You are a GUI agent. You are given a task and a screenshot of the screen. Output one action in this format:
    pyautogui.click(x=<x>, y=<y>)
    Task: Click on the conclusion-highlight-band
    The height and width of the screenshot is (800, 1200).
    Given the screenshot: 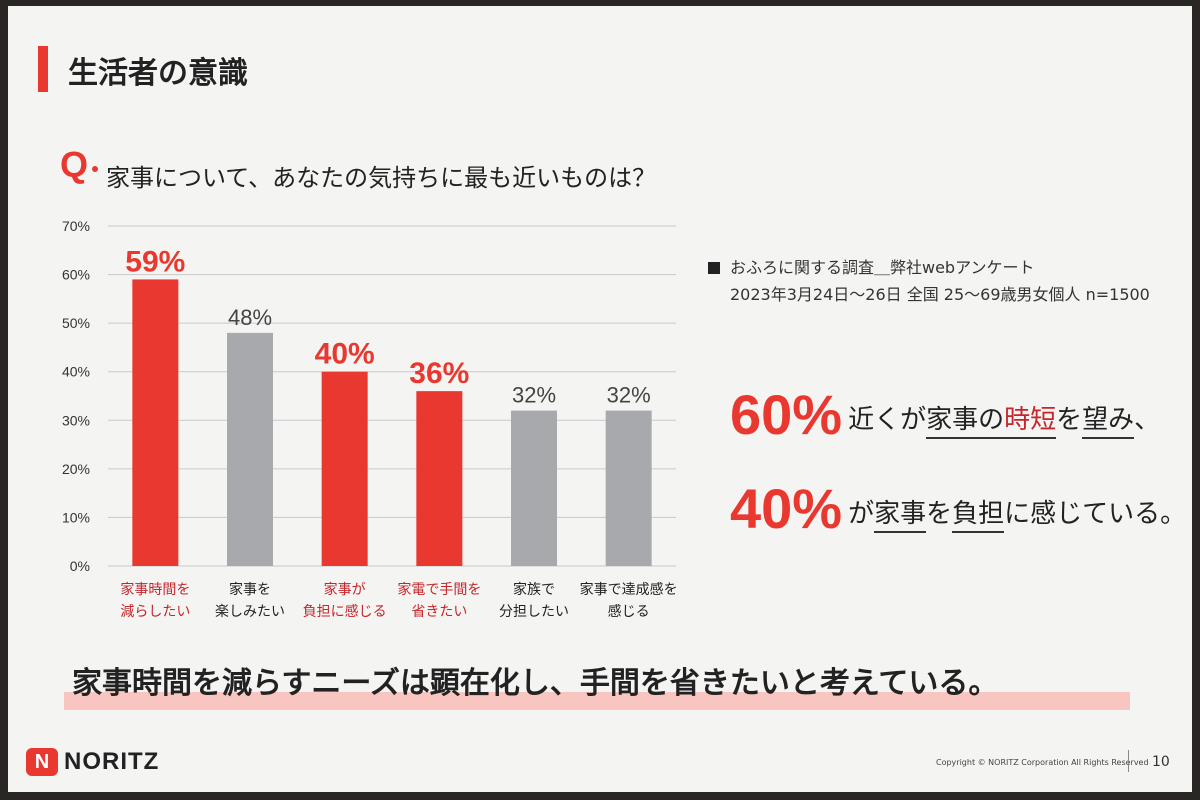 What is the action you would take?
    pyautogui.click(x=597, y=701)
    